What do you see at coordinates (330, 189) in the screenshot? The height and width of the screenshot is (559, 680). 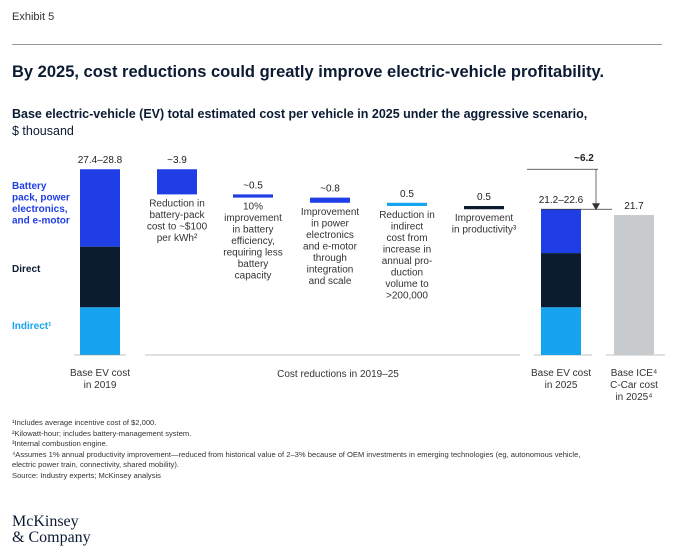 I see `value-label: ~0.8` at bounding box center [330, 189].